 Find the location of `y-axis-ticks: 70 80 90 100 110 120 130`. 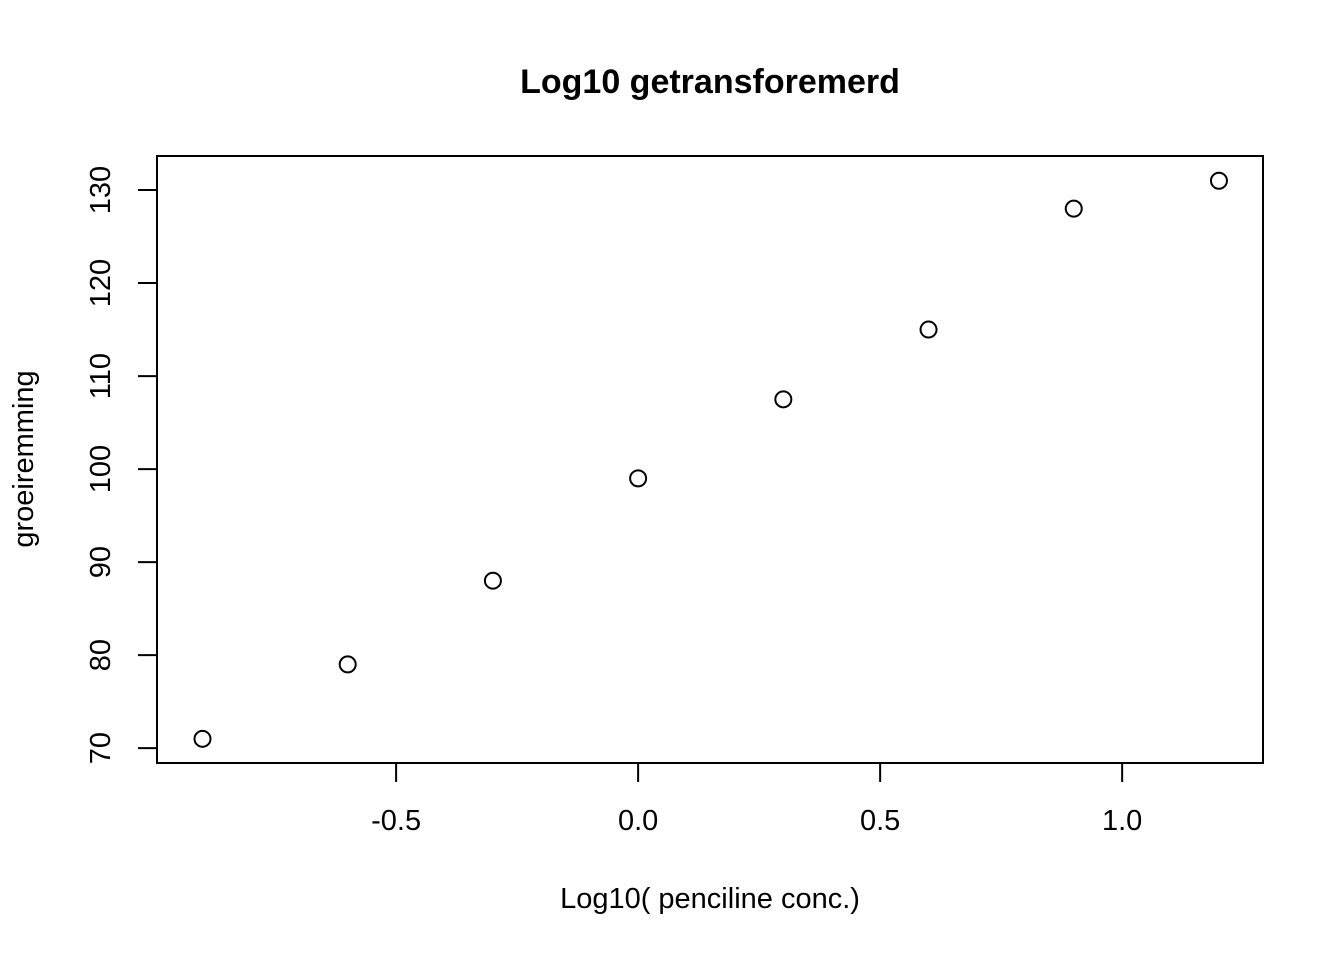

y-axis-ticks: 70 80 90 100 110 120 130 is located at coordinates (121, 465).